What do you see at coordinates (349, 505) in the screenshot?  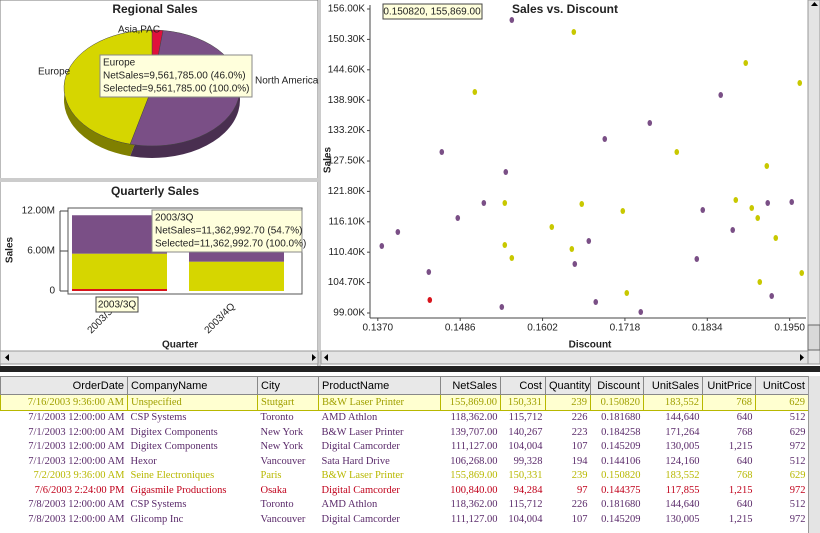 I see `table-cell: AMD Athlon` at bounding box center [349, 505].